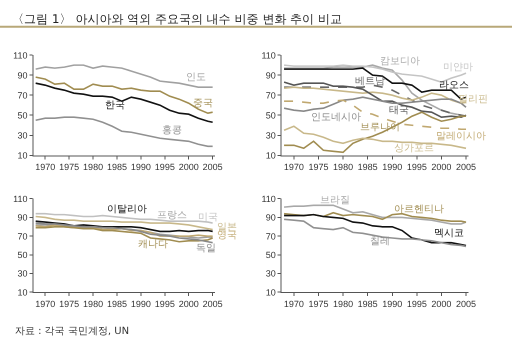  Describe the element at coordinates (449, 233) in the screenshot. I see `series-label: 멕시코` at that location.